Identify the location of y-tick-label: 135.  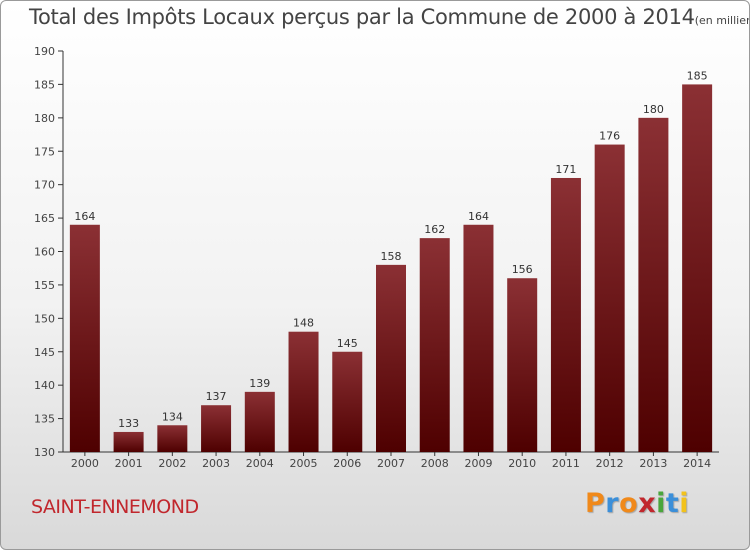
(44, 419).